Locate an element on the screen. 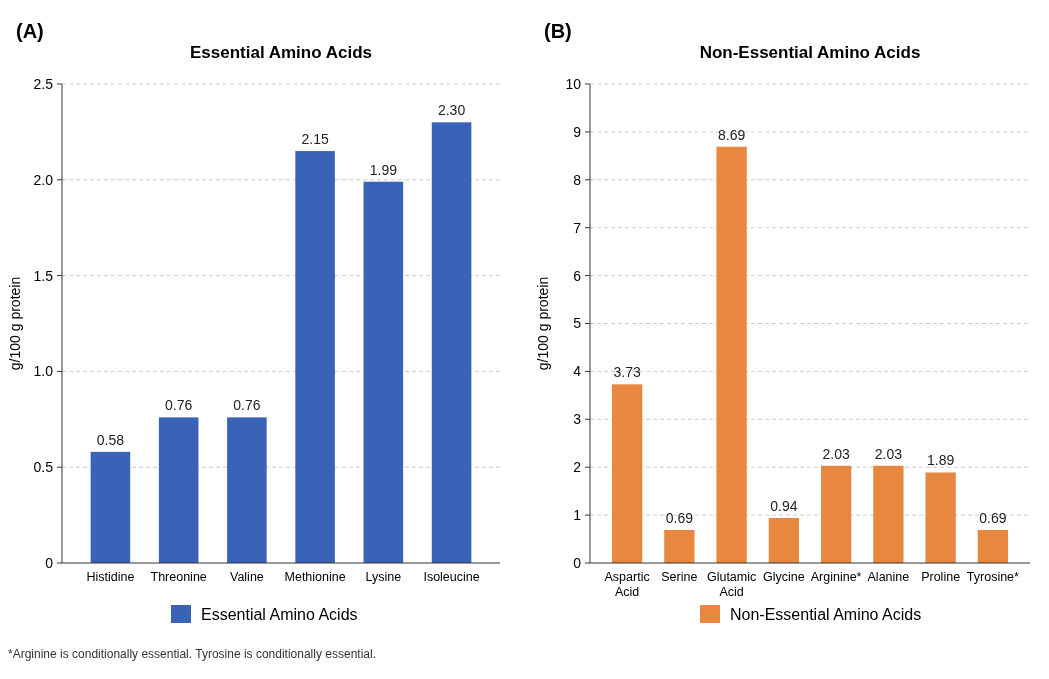 The height and width of the screenshot is (679, 1049). y-tick-label: 1 is located at coordinates (577, 515).